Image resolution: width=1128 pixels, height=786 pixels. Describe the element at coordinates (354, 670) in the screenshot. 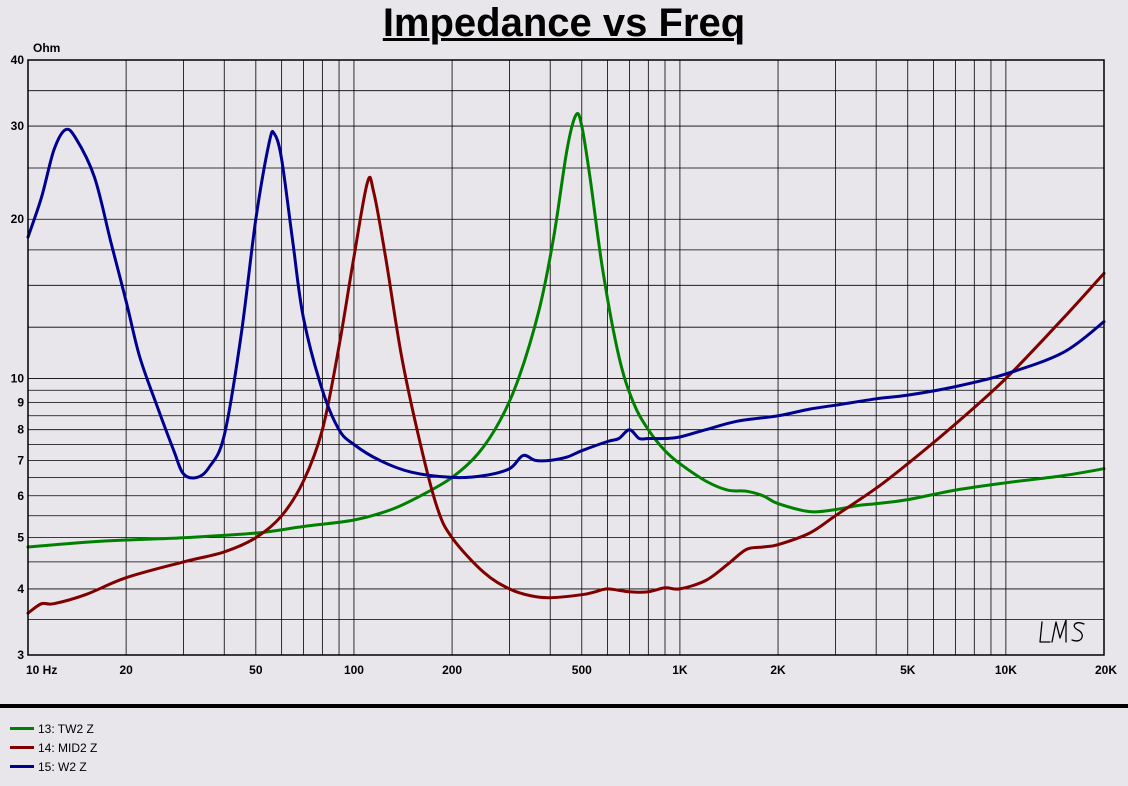

I see `x-tick-label: 100` at that location.